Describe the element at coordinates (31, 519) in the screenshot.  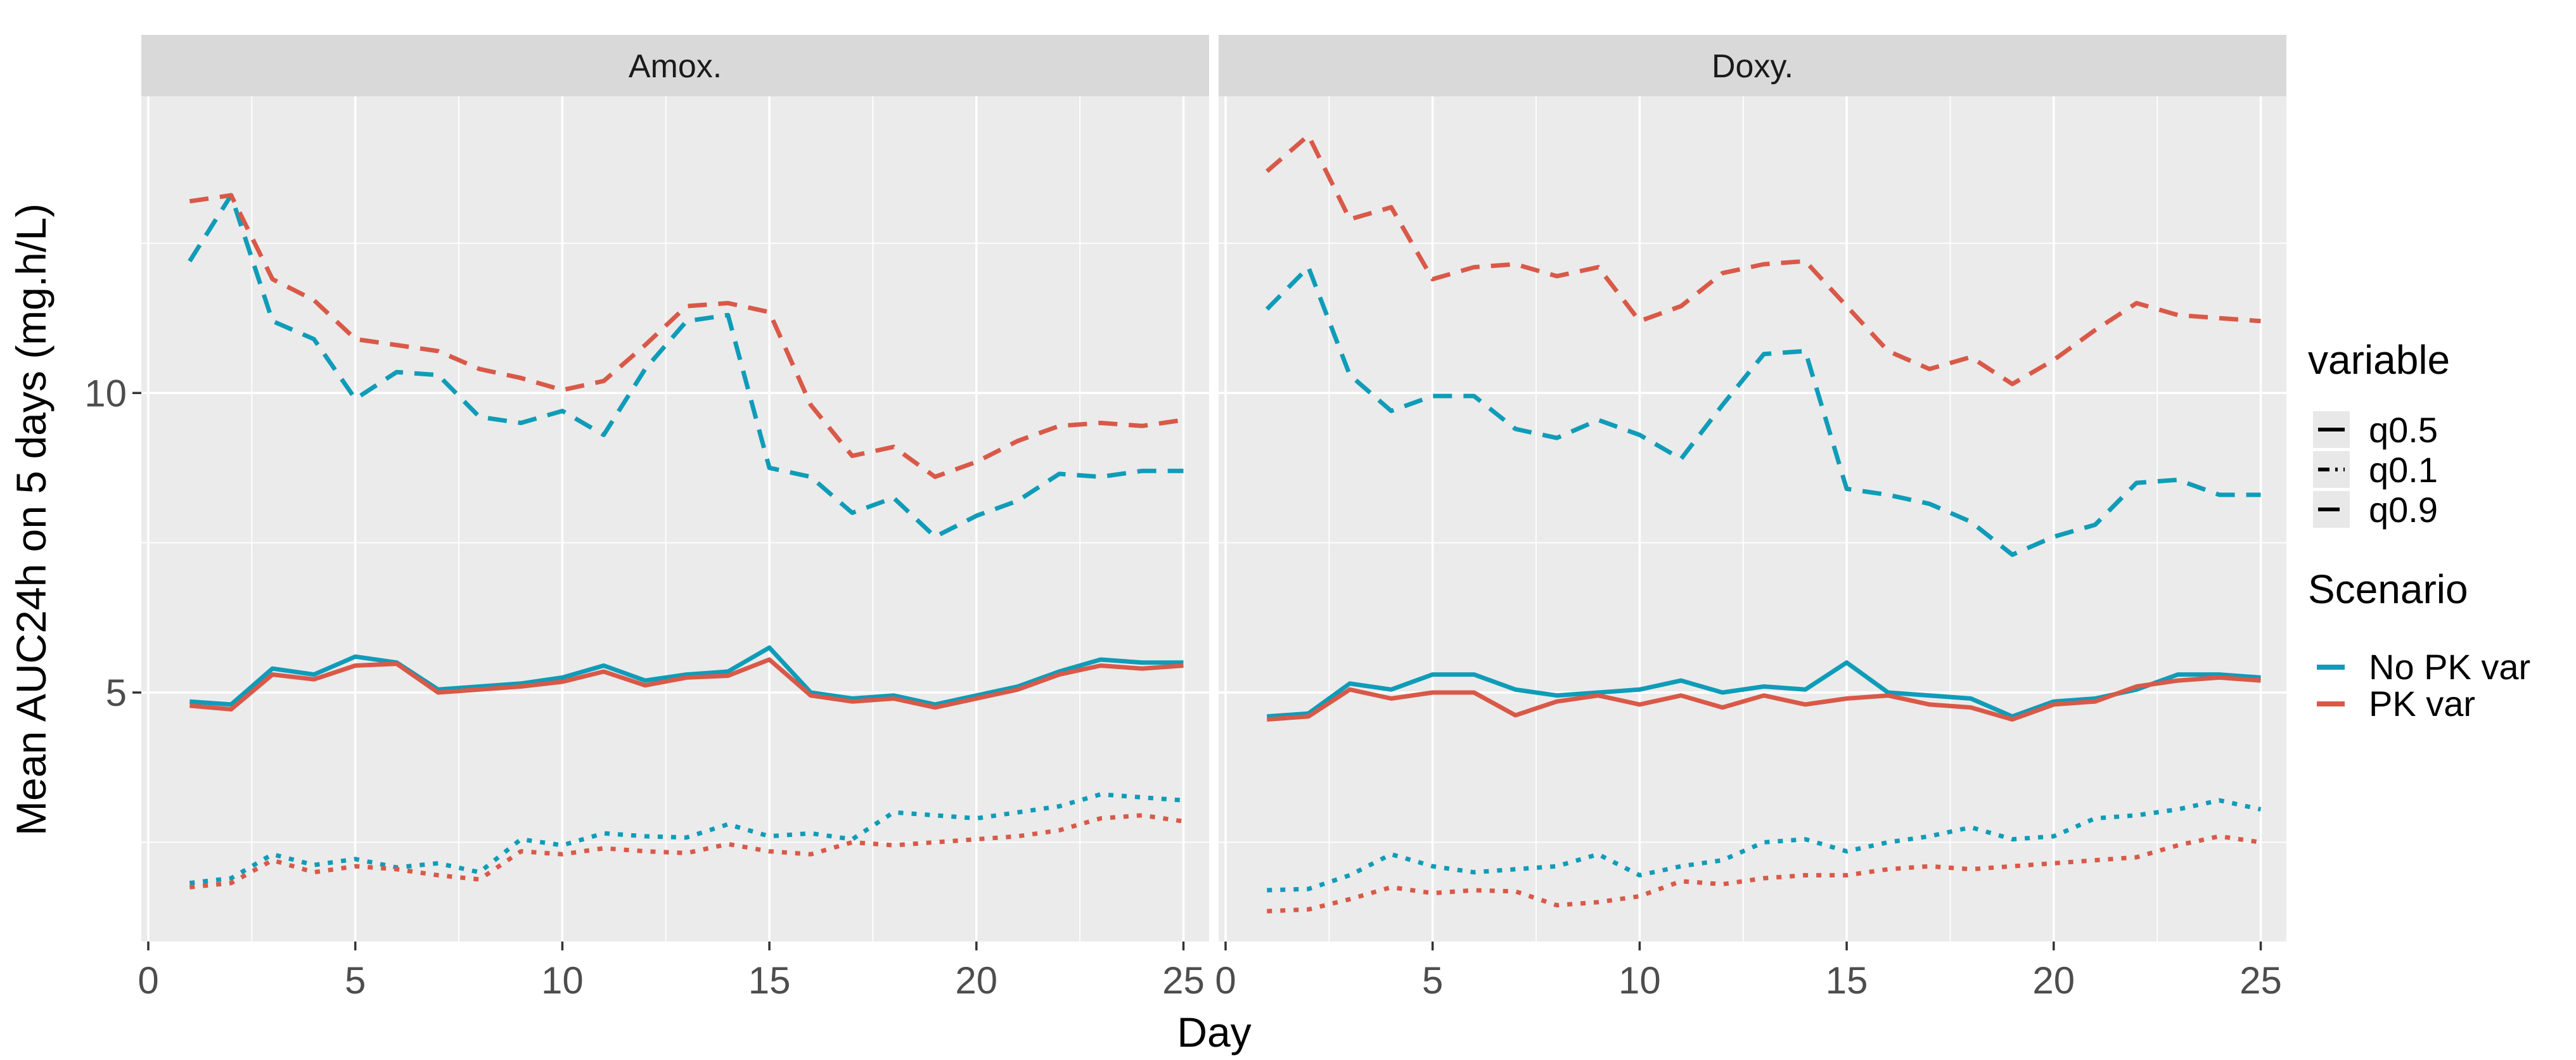
I see `y-axis-title: Mean AUC24h on 5 days (mg.h/L)` at that location.